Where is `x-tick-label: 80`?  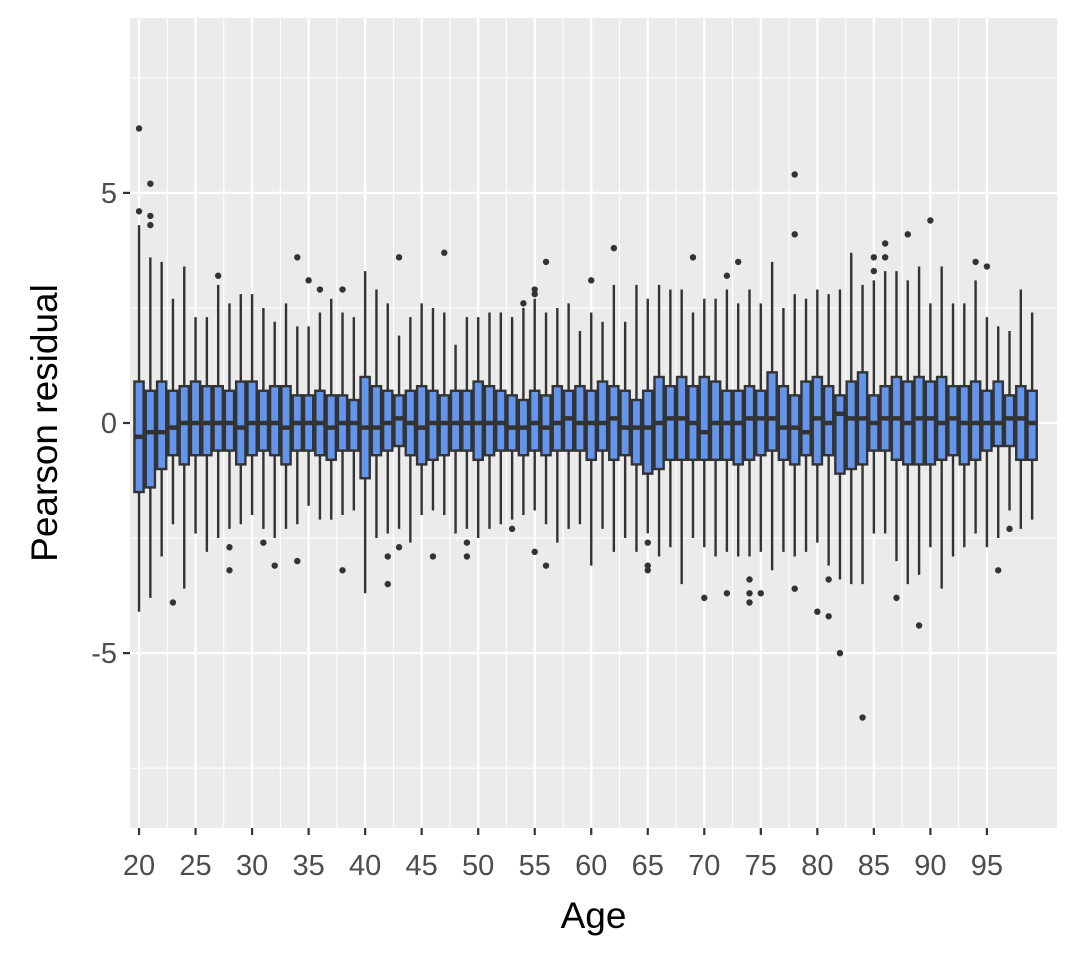
x-tick-label: 80 is located at coordinates (817, 866).